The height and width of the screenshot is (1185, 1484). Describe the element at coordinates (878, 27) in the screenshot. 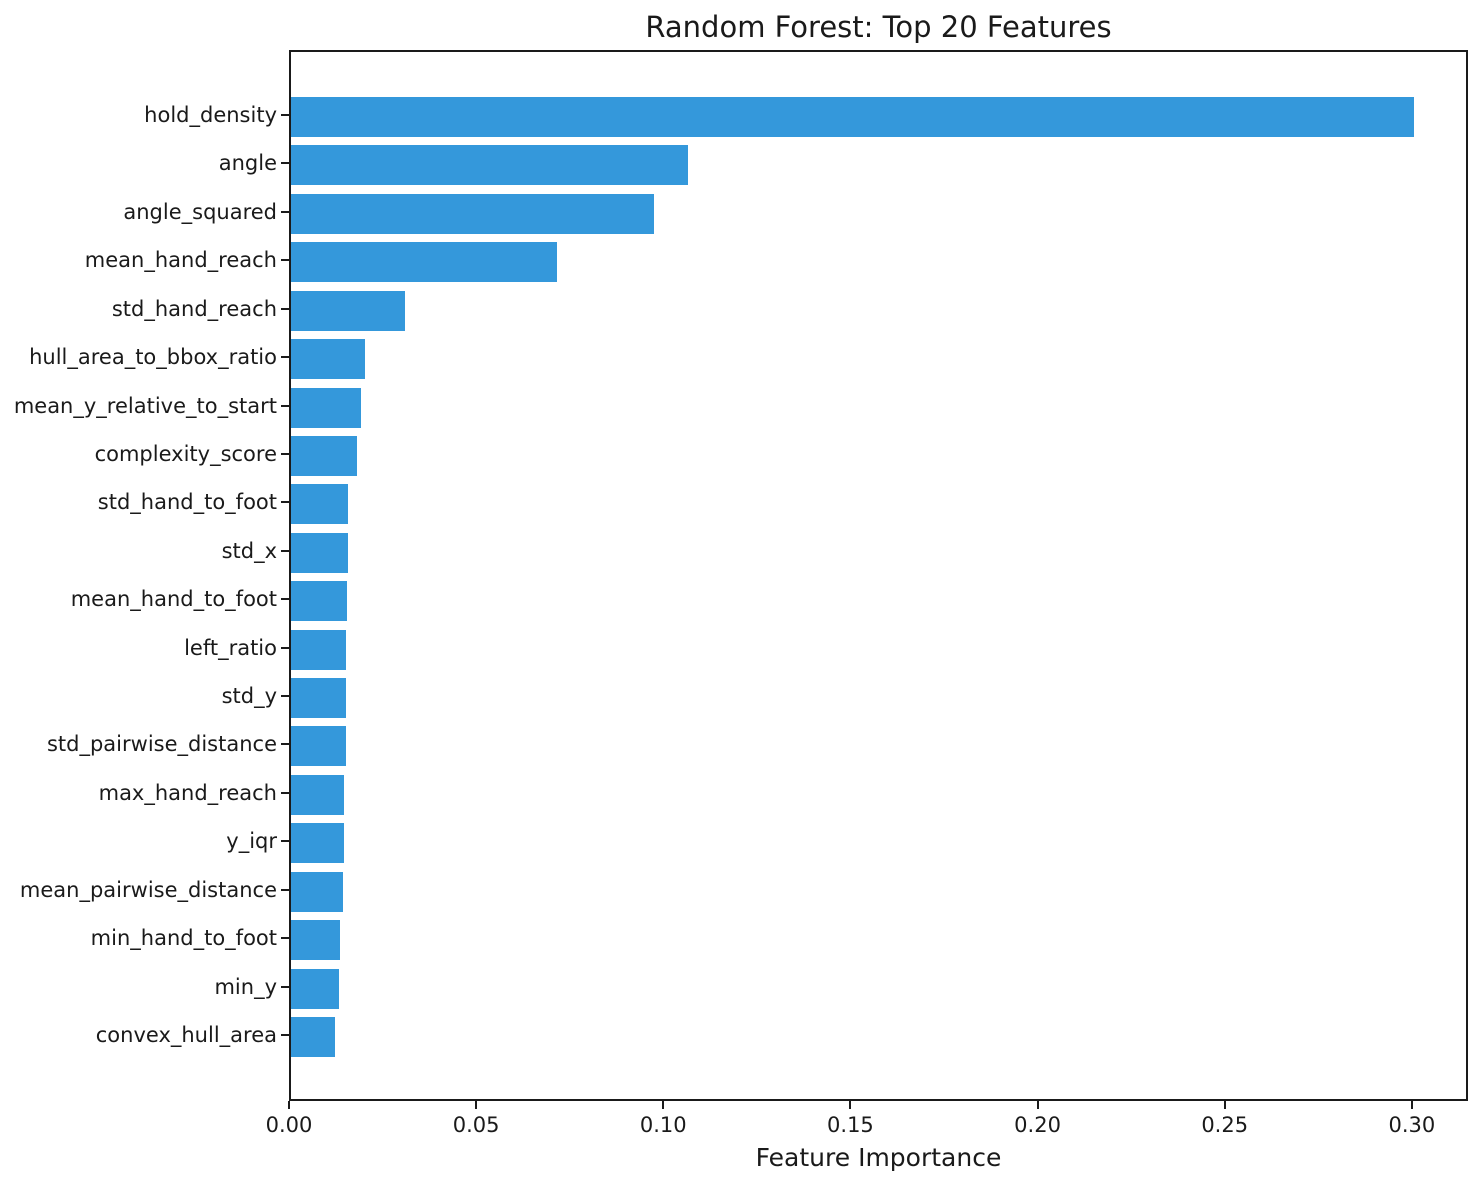

I see `chart-title: Random Forest: Top 20 Features` at that location.